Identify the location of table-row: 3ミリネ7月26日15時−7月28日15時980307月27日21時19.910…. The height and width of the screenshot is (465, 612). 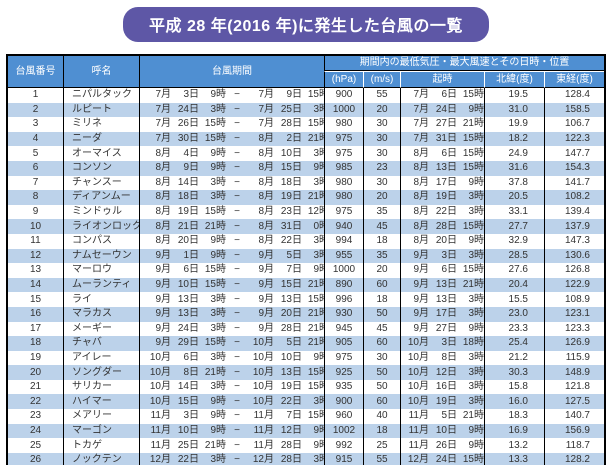
(306, 124).